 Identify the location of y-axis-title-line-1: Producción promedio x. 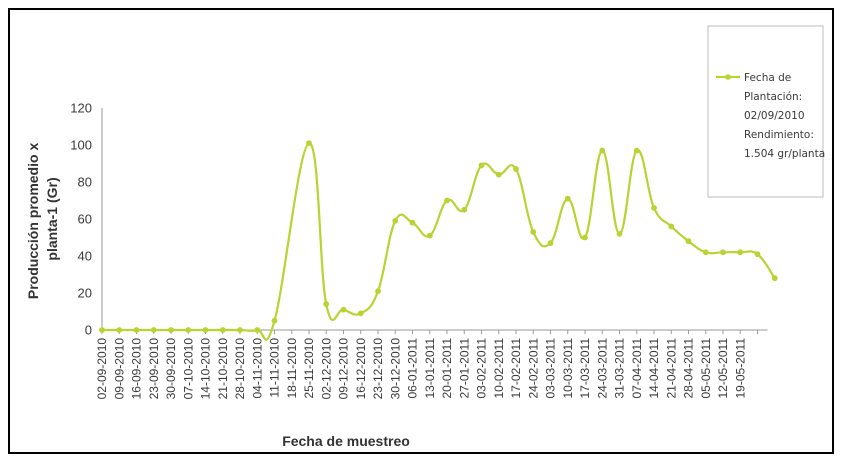
(33, 221).